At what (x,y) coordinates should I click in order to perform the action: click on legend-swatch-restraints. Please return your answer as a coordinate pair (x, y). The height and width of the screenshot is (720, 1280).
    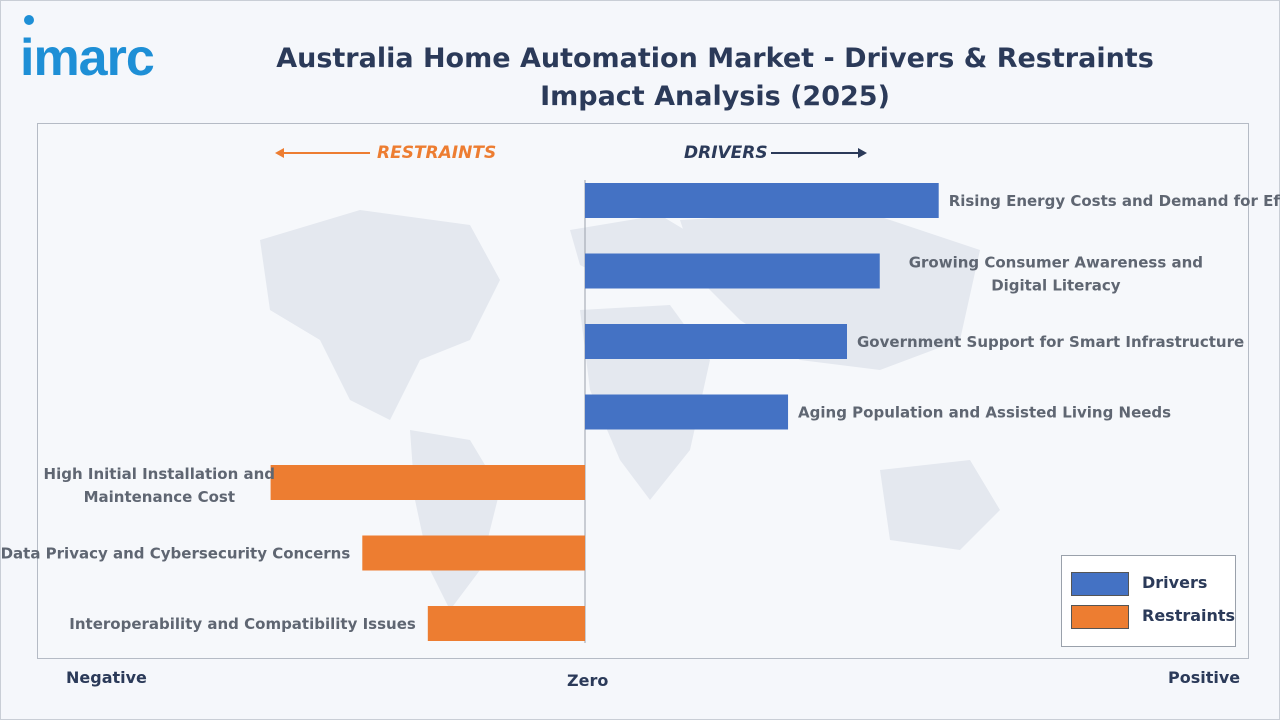
    Looking at the image, I should click on (1100, 617).